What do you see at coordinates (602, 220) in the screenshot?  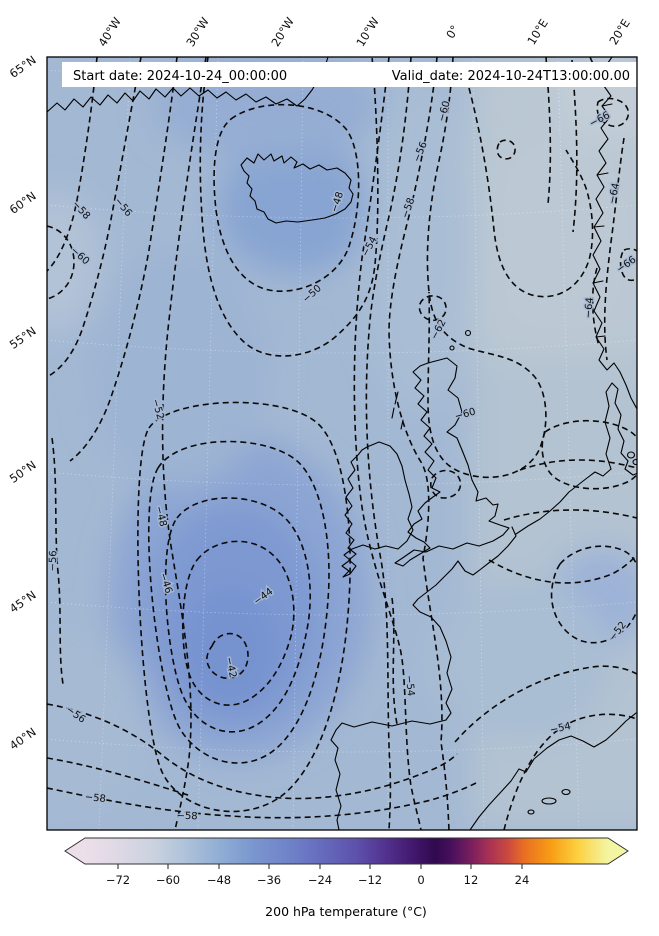 I see `fjord-details` at bounding box center [602, 220].